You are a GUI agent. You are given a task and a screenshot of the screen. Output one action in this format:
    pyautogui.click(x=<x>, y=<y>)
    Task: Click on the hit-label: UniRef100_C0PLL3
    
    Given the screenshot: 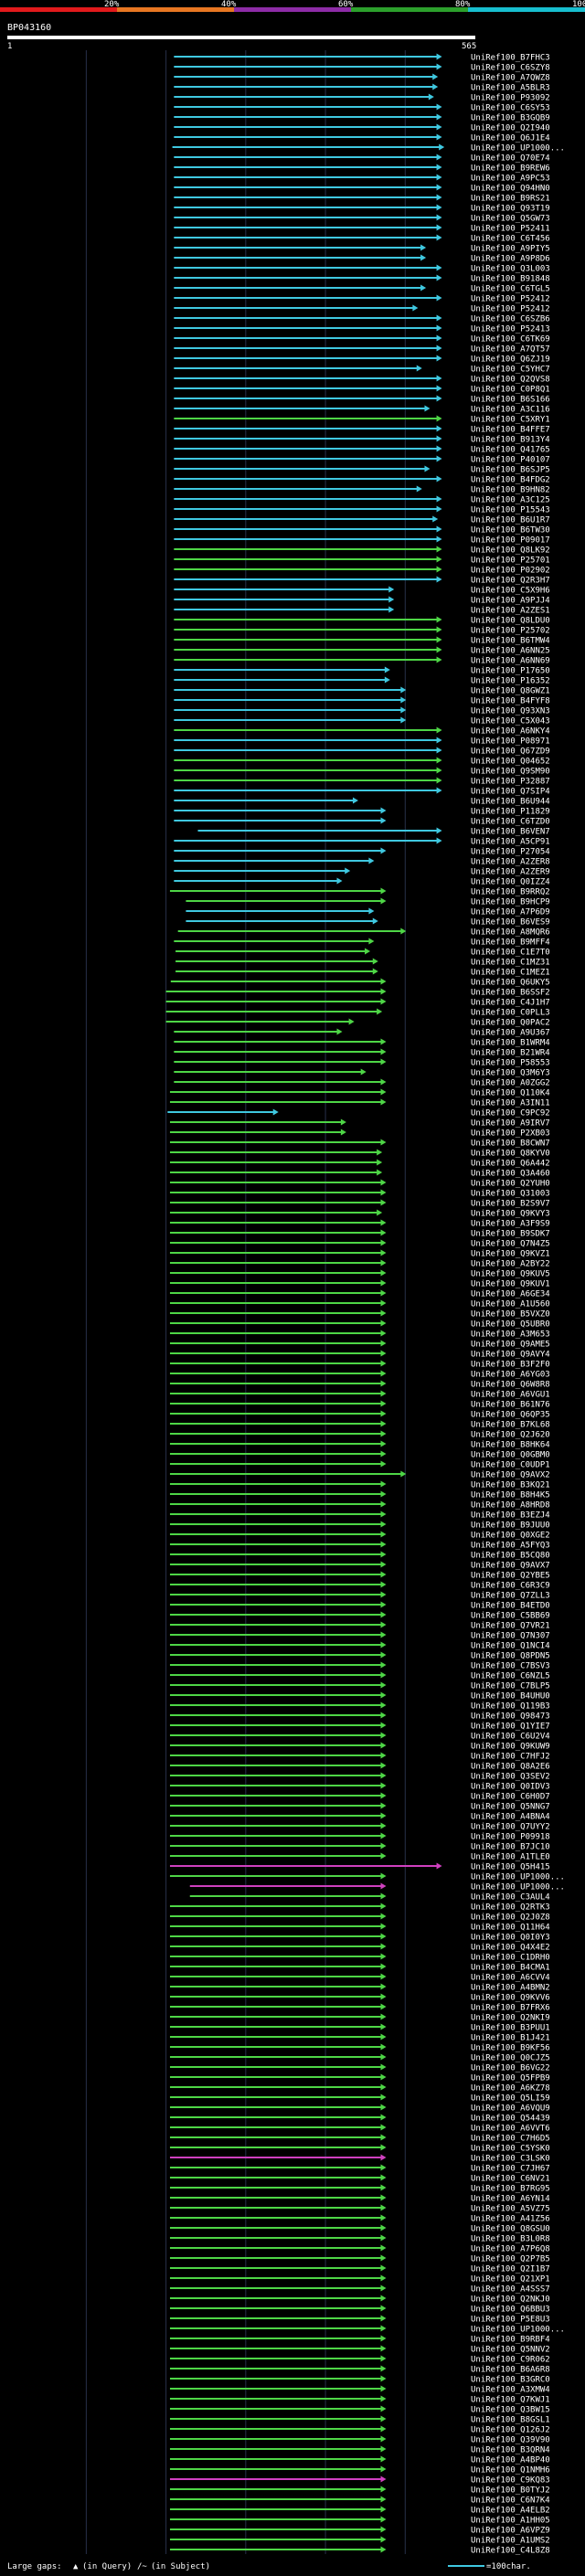 What is the action you would take?
    pyautogui.click(x=511, y=1013)
    